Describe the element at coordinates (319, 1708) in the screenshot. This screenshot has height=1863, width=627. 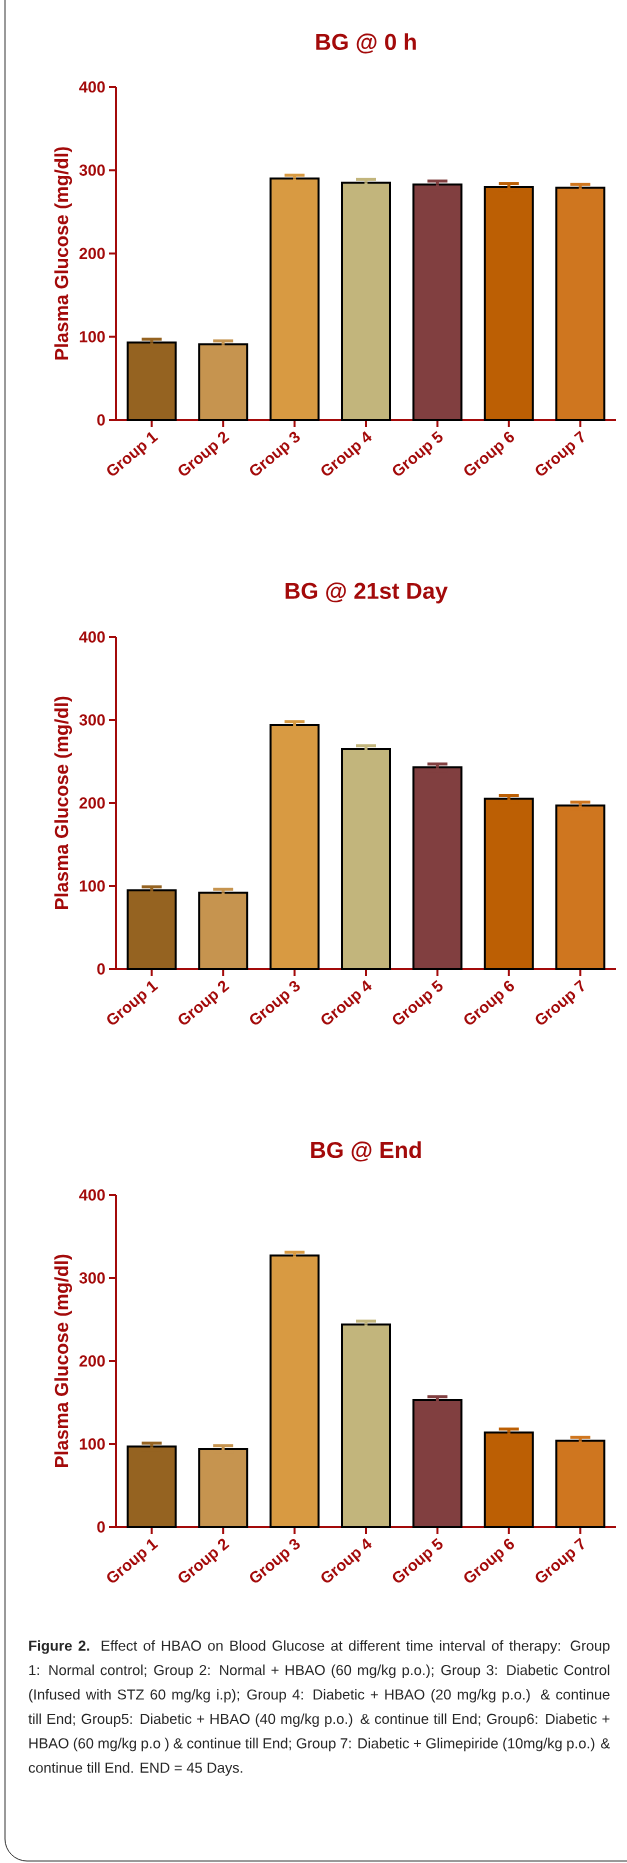
I see `text: Figure 2. Effect of HBAO on Blood Glucose at different time interval of therapy: Group 1: Normal control; Group 2: Normal + HBAO (60 mg/kg p.o.); Group 3: Diabetic Control (Infused with STZ 60 mg/kg i.p); Group 4: Diabetic + HBAO (20 mg/kg p.o.) & continue till End; Group5: Diabetic + HBAO (40 mg/kg p.o.) & continue till End; Group6: Diabetic + HBAO (60 mg/kg p.o ) & continue till End; Group 7: Diabetic + Glimepiride (10mg/kg p.o.) & continue till End. END = 45 Days.` at that location.